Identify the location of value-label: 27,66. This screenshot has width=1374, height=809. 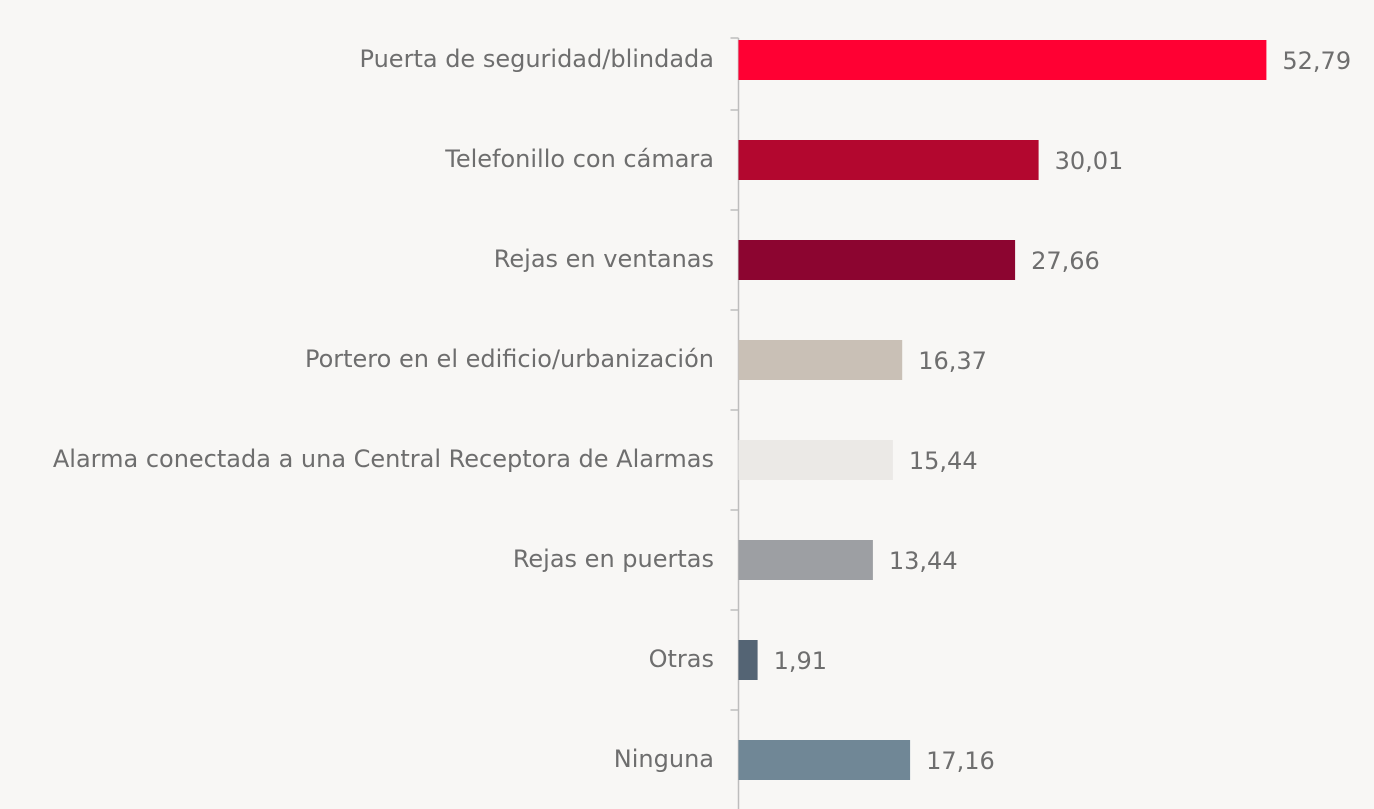
(1065, 261).